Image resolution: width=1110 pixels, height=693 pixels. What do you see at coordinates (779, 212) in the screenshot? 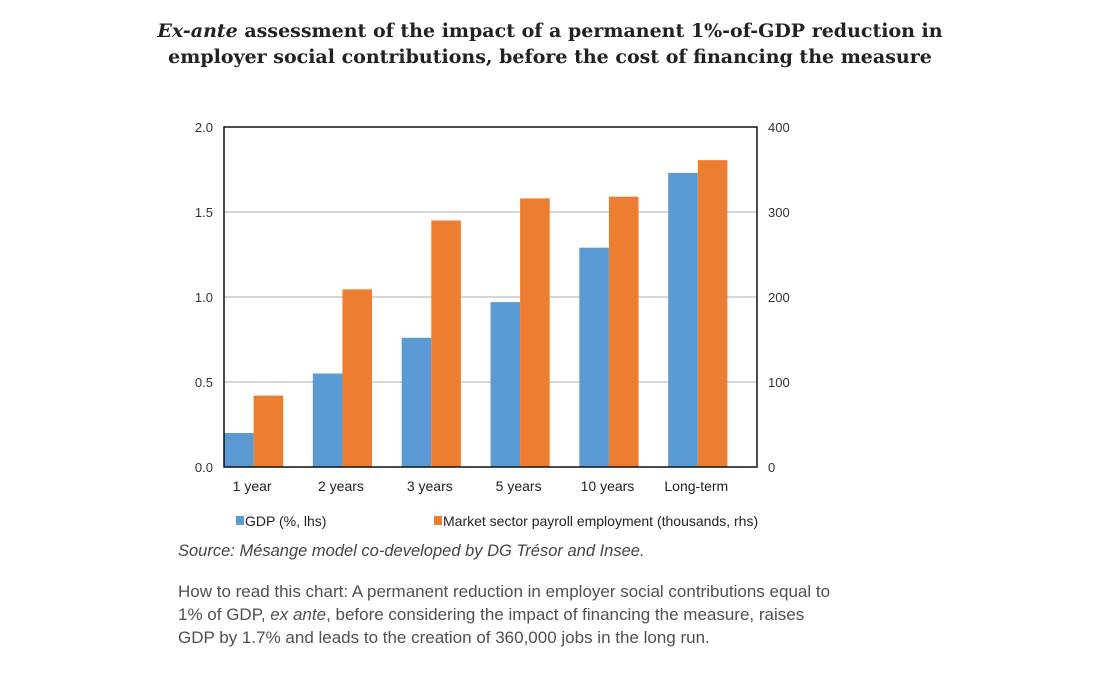
I see `right-tick-label: 300` at bounding box center [779, 212].